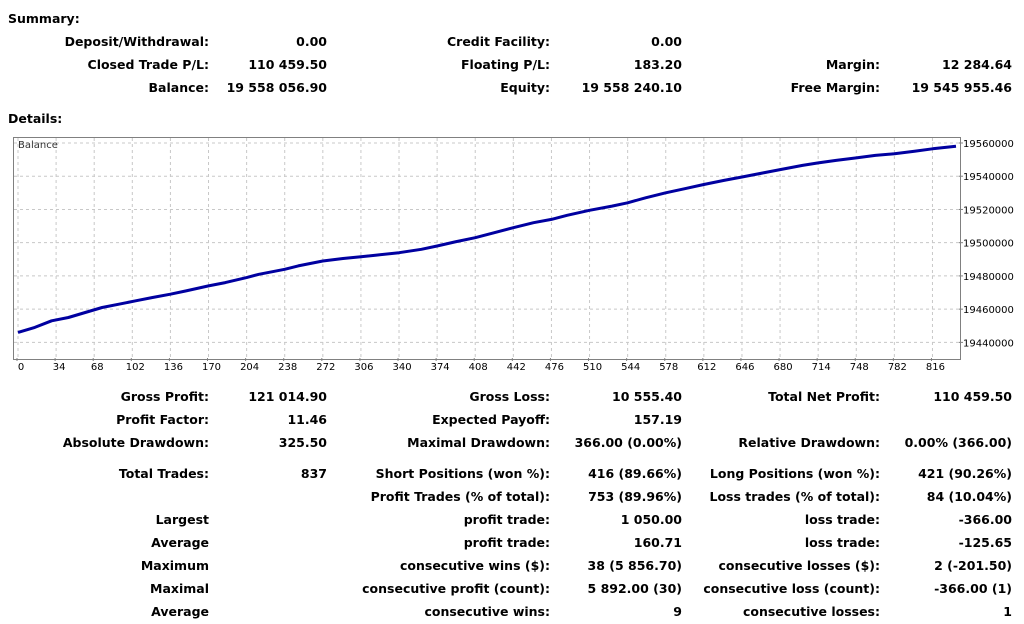  What do you see at coordinates (647, 396) in the screenshot?
I see `gross-loss-value: 10 555.40` at bounding box center [647, 396].